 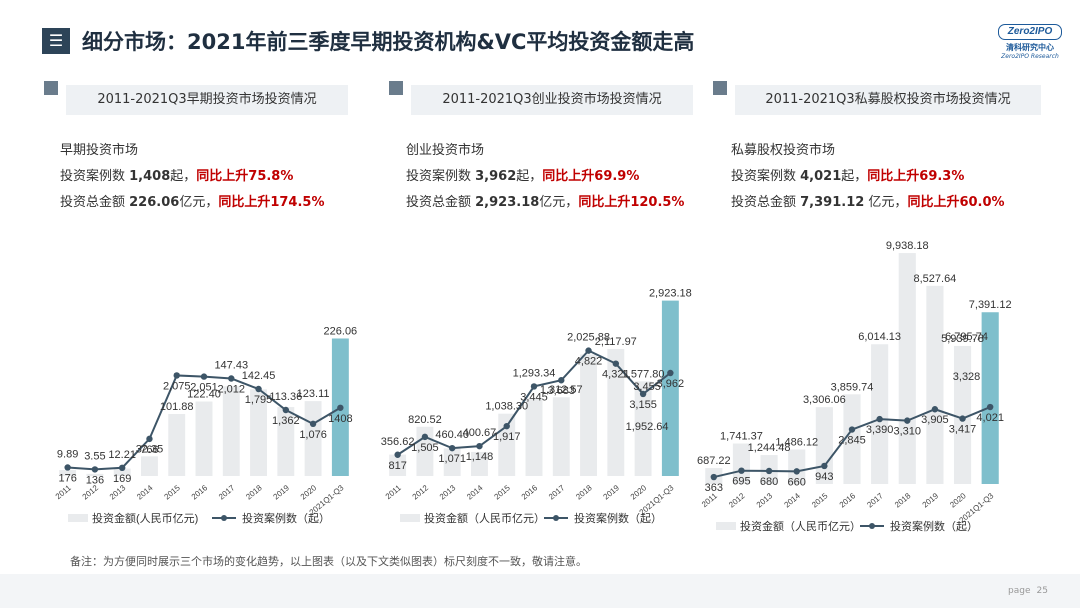 I want to click on bar-value-label: 9.89, so click(x=67, y=454).